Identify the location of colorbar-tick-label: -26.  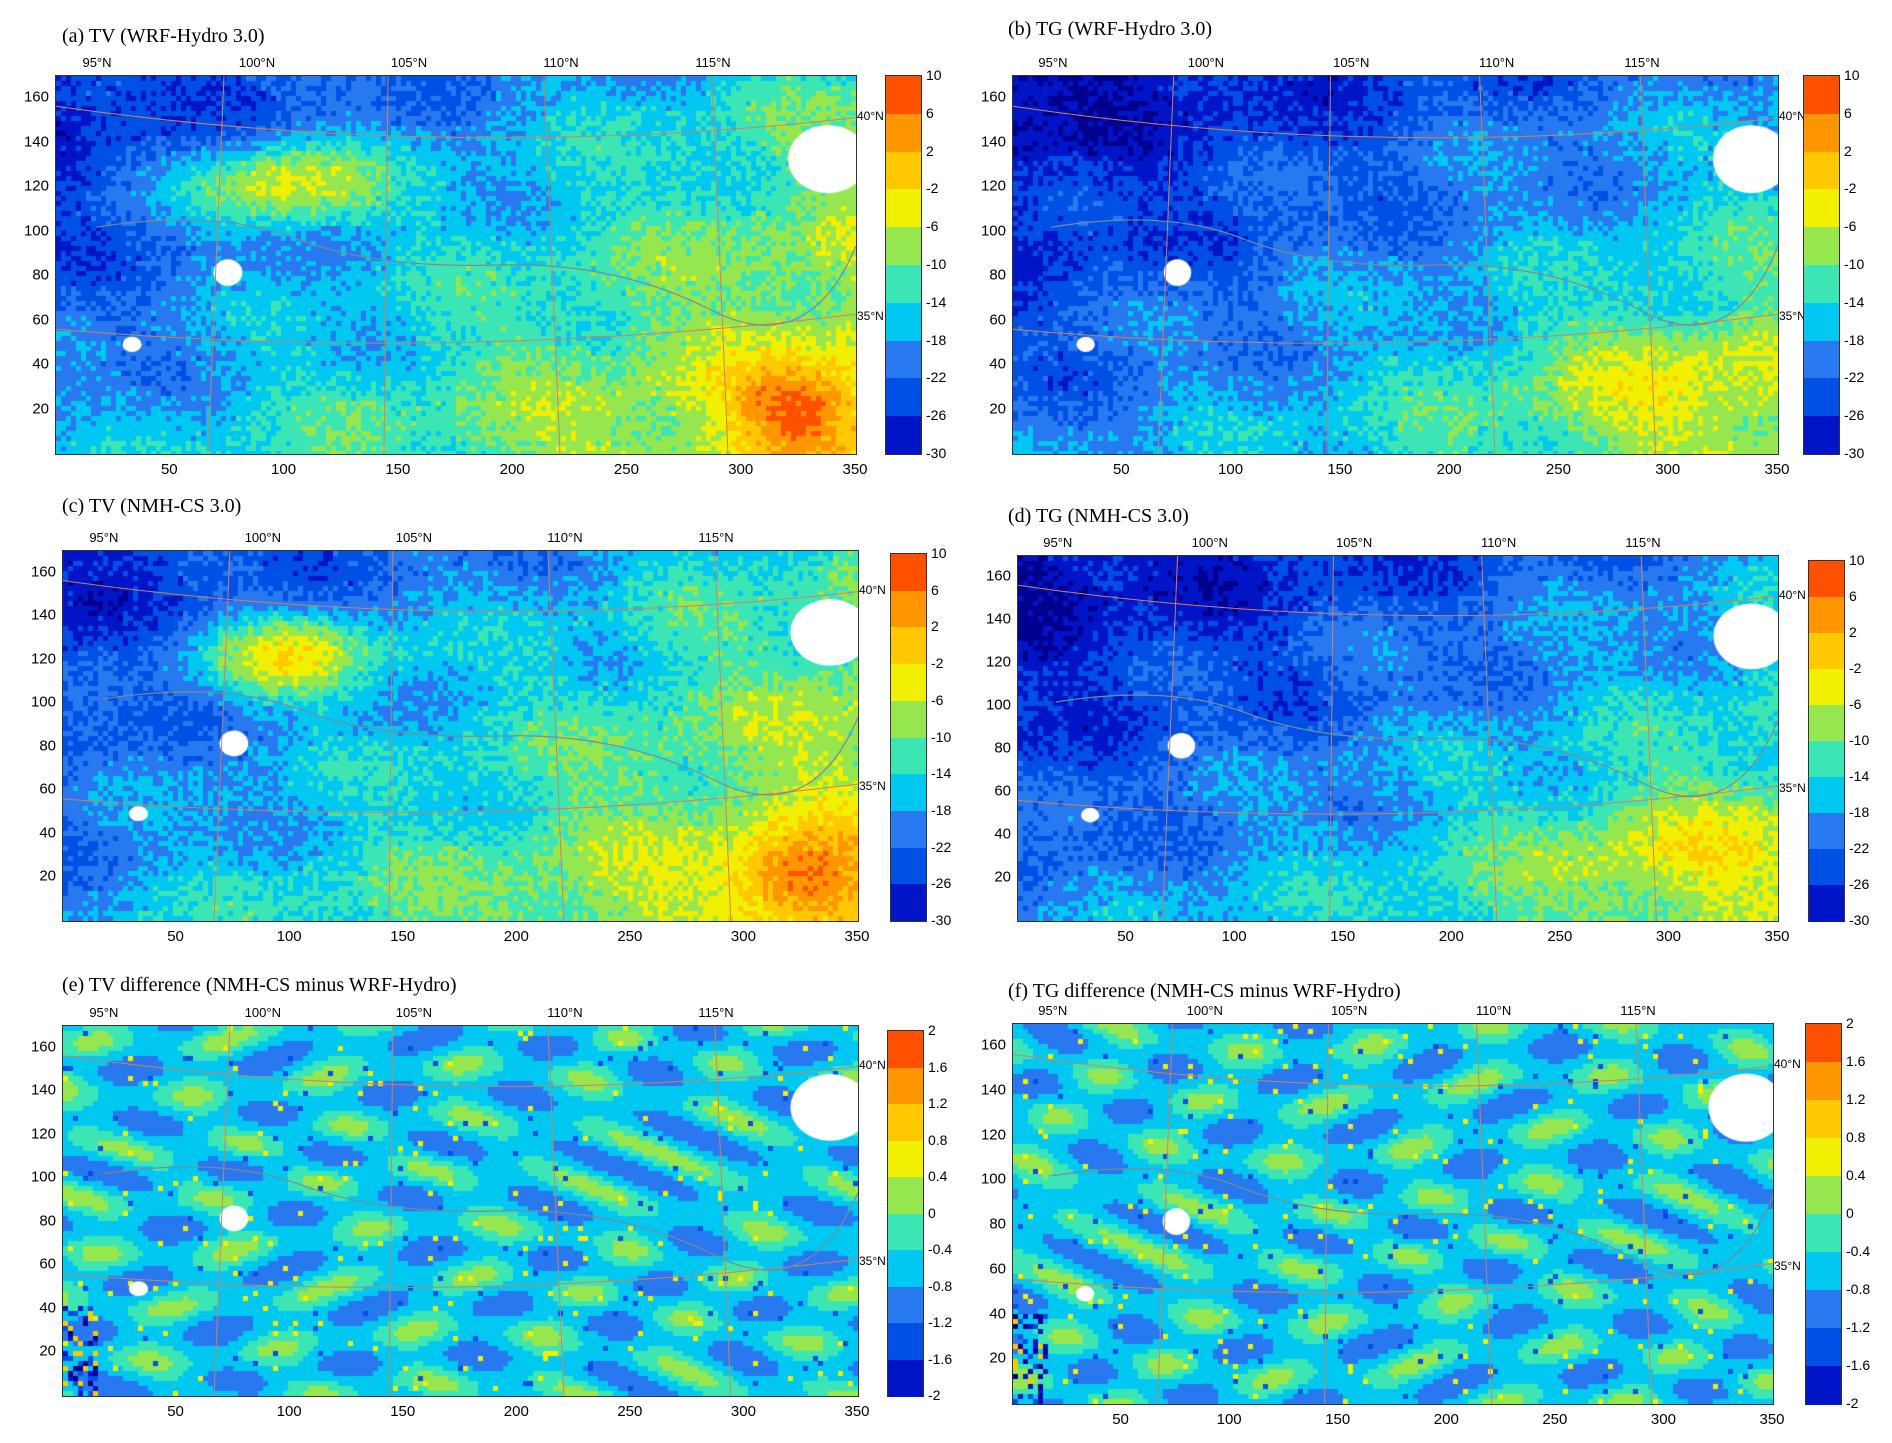
(936, 415).